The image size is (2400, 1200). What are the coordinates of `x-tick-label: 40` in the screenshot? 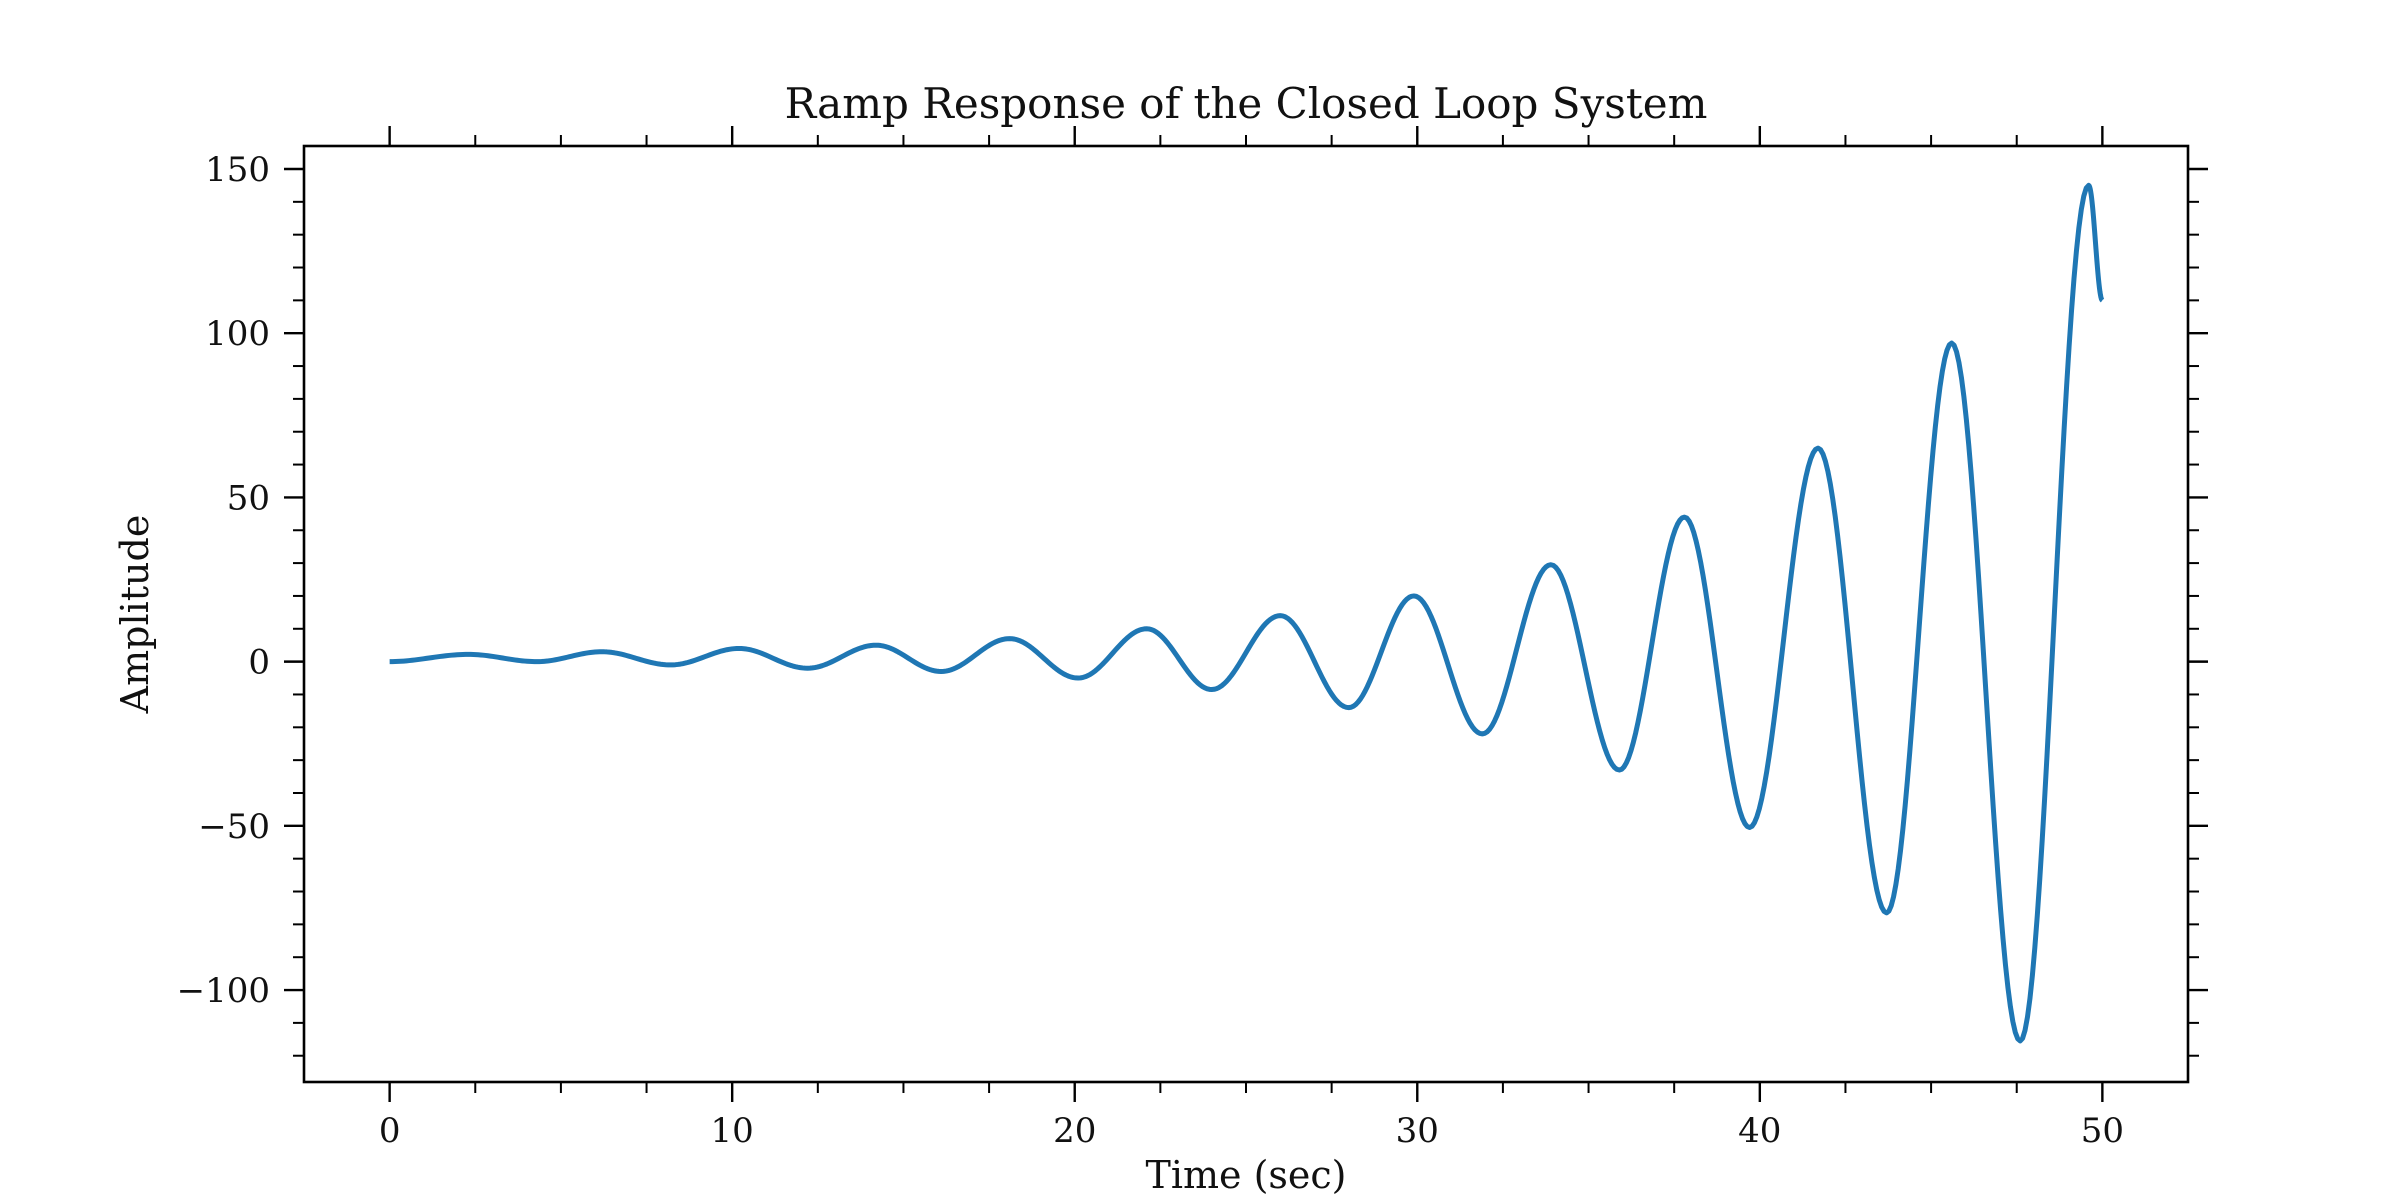 It's located at (1759, 1131).